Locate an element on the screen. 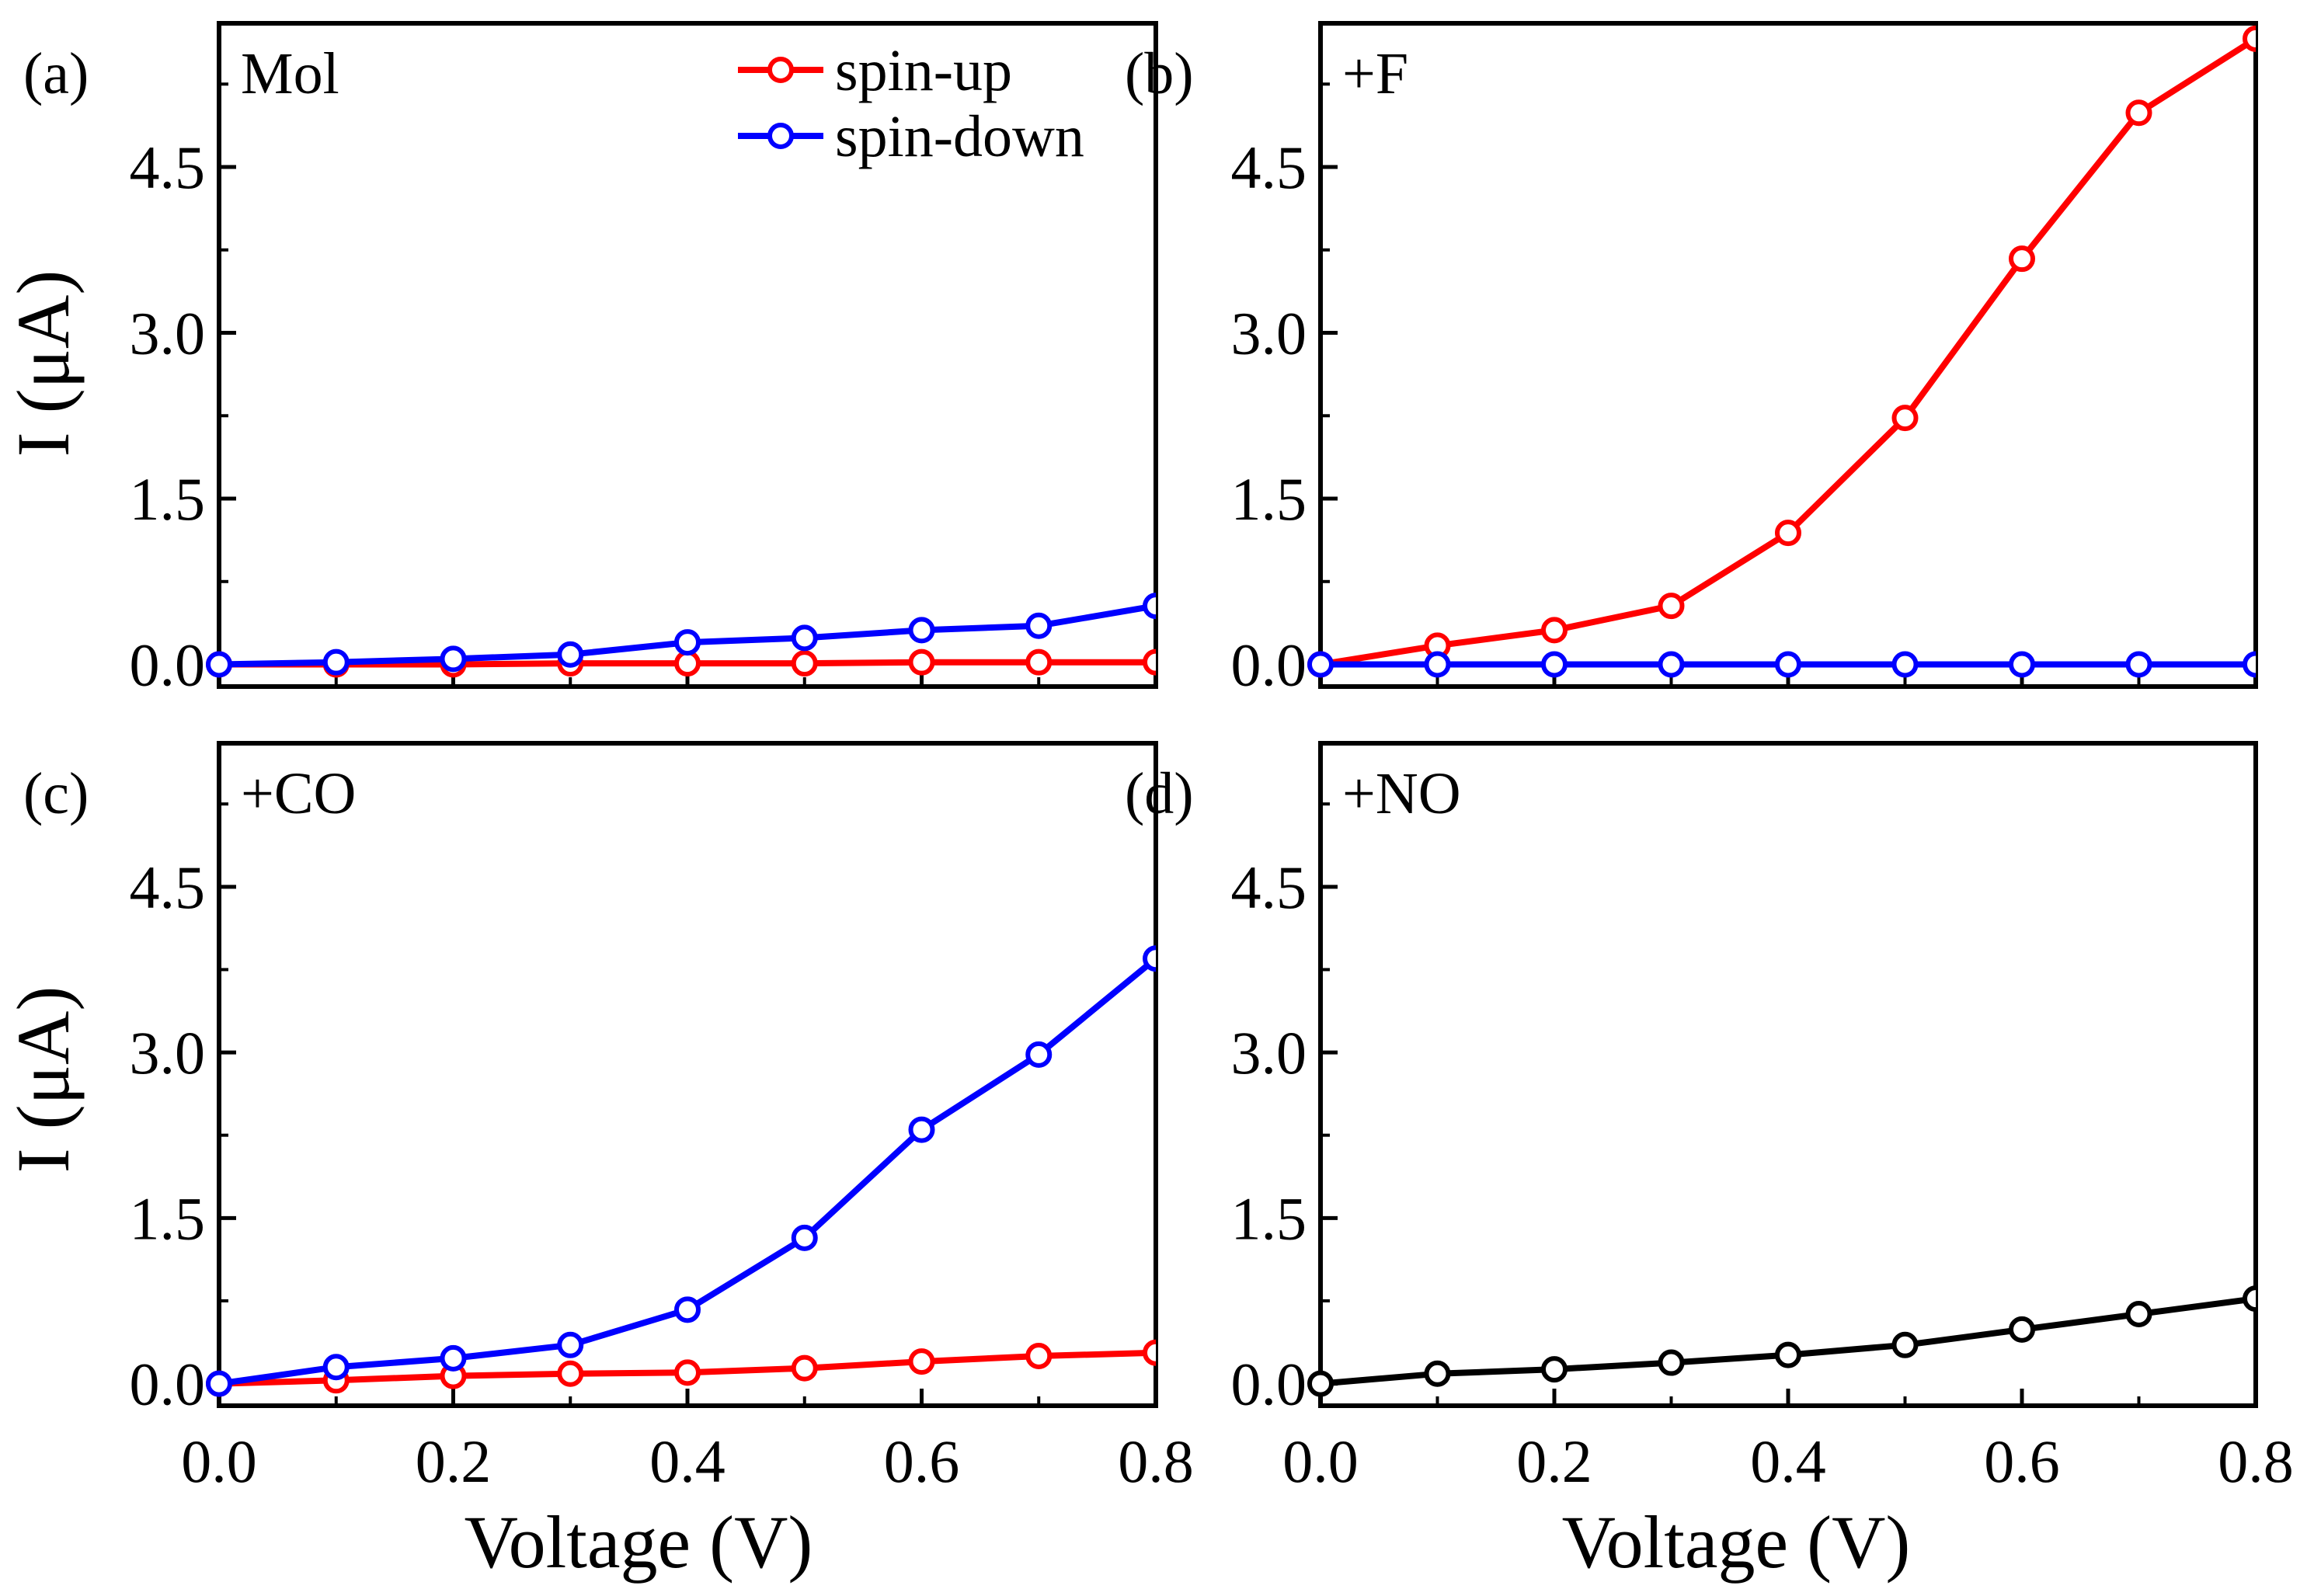  panel-letter-d: (d) is located at coordinates (1159, 794).